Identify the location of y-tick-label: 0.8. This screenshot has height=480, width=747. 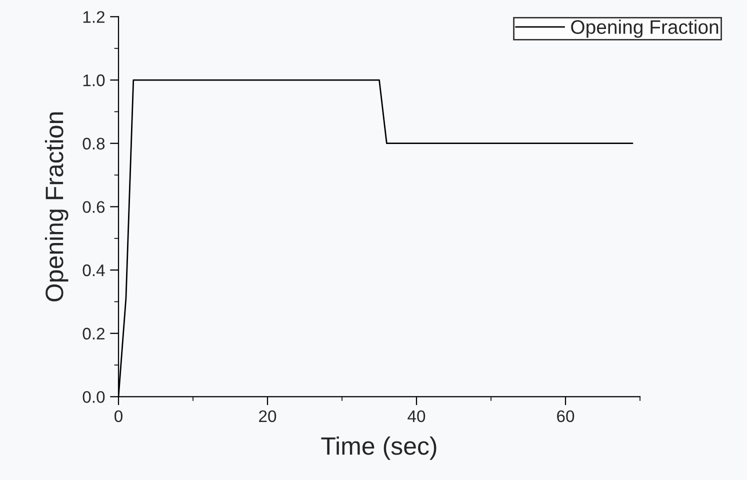
(93, 144).